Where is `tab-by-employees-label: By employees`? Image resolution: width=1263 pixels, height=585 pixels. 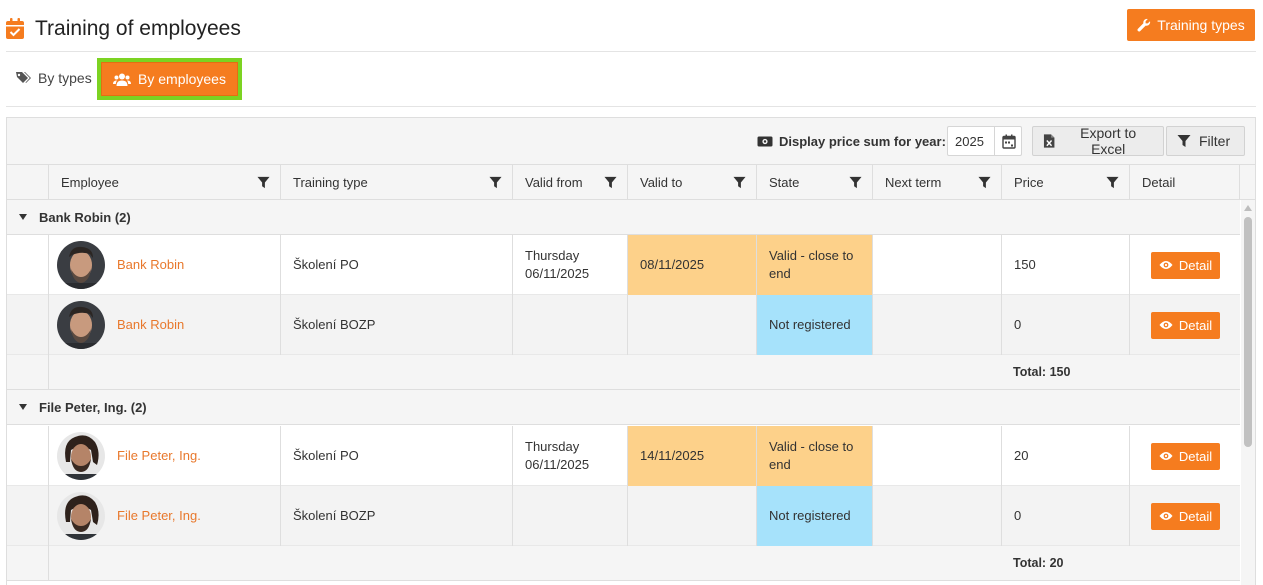
tab-by-employees-label: By employees is located at coordinates (182, 79).